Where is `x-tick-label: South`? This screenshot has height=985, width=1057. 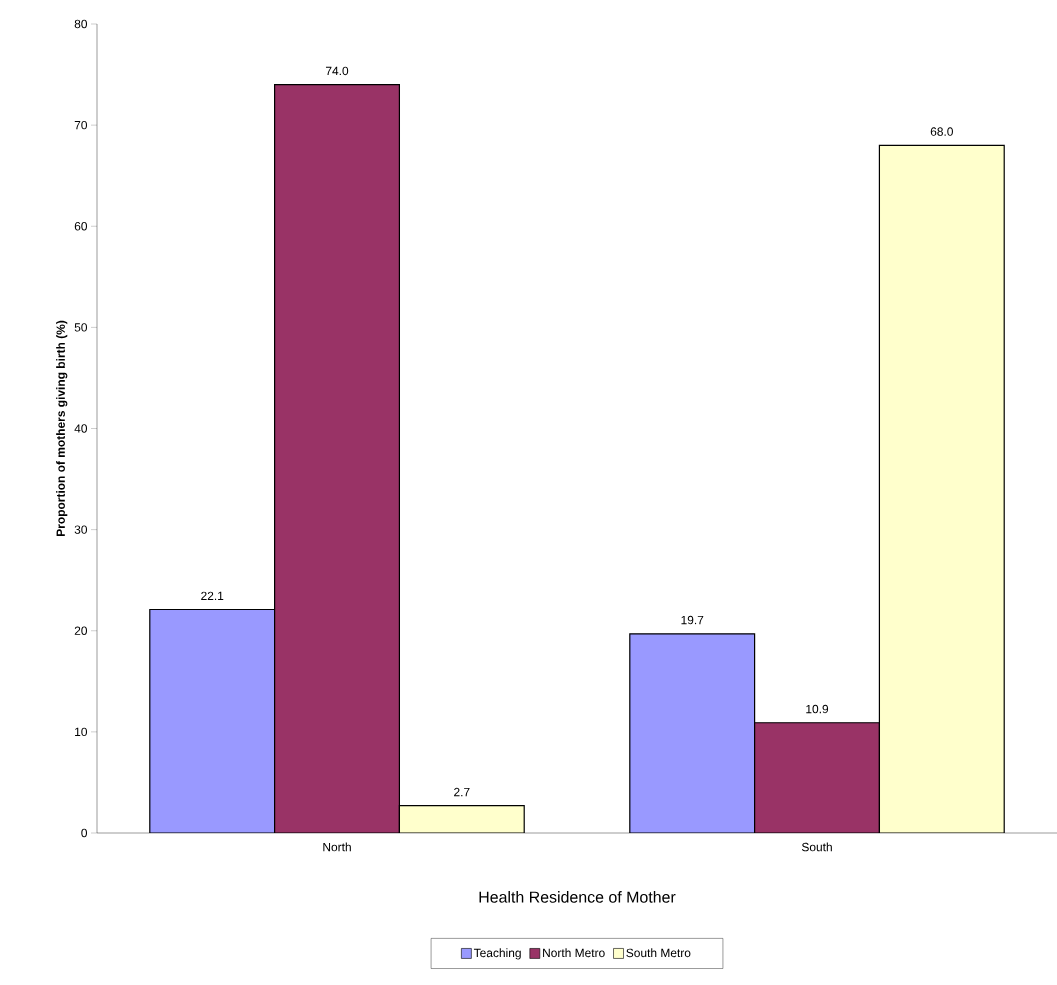
x-tick-label: South is located at coordinates (816, 847).